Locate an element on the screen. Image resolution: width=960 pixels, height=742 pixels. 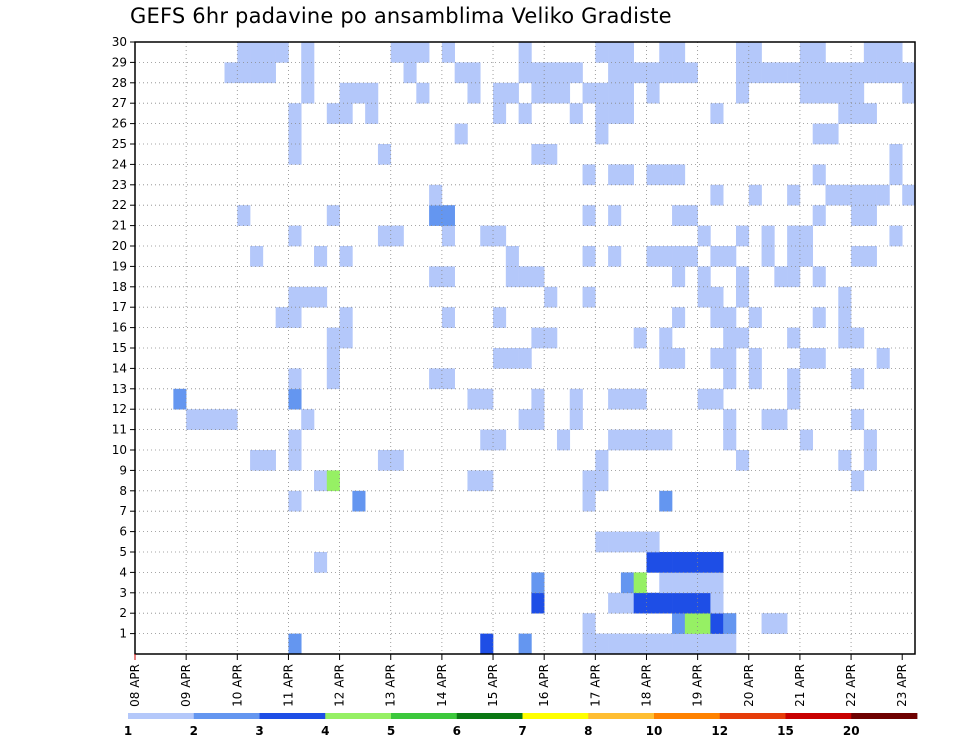
y-tick-label: 14 is located at coordinates (119, 368).